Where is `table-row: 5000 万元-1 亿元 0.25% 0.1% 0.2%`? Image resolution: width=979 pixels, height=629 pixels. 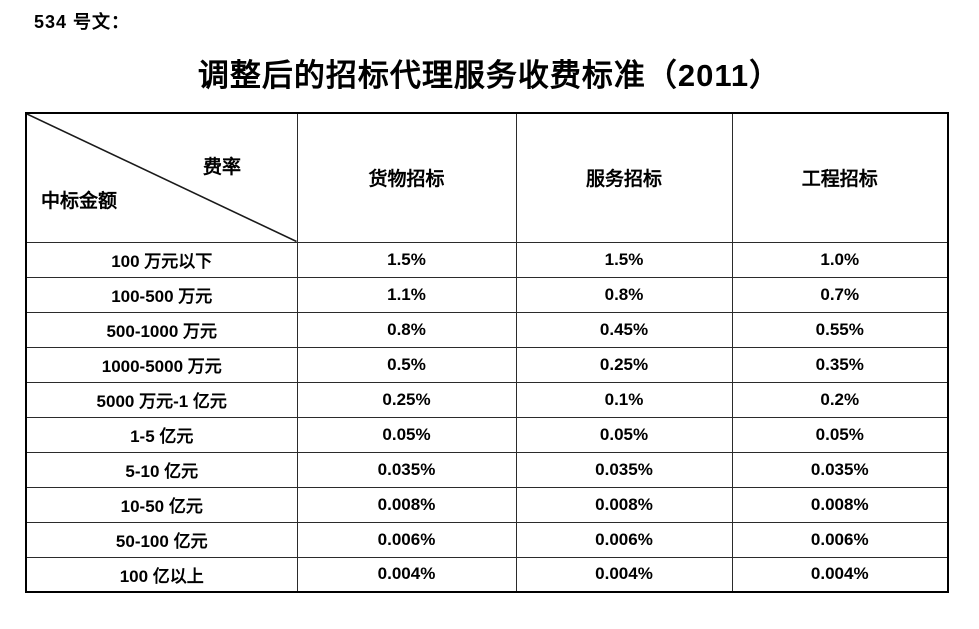 table-row: 5000 万元-1 亿元 0.25% 0.1% 0.2% is located at coordinates (487, 399).